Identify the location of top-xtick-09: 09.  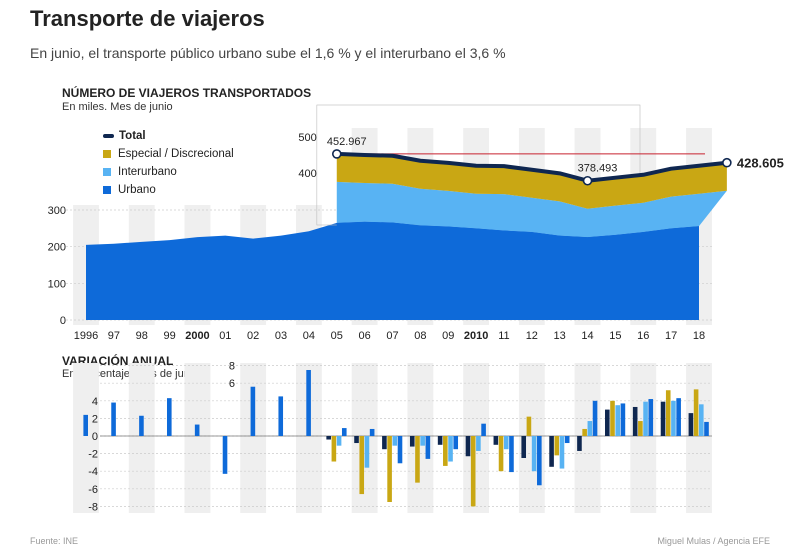
(448, 336).